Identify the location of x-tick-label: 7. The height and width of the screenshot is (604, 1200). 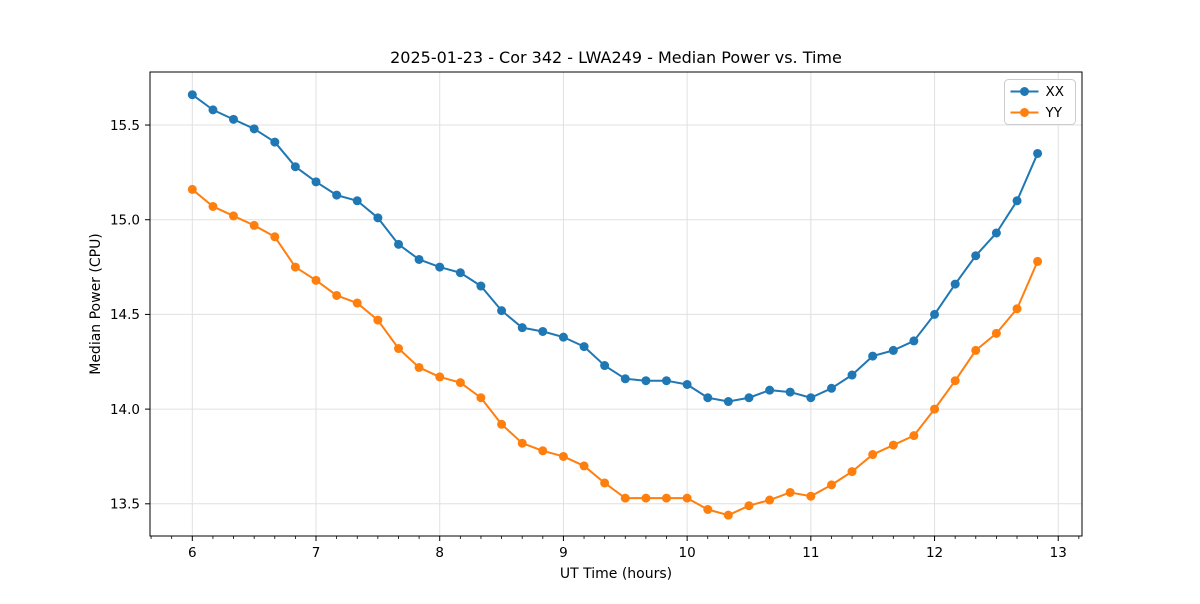
(316, 553).